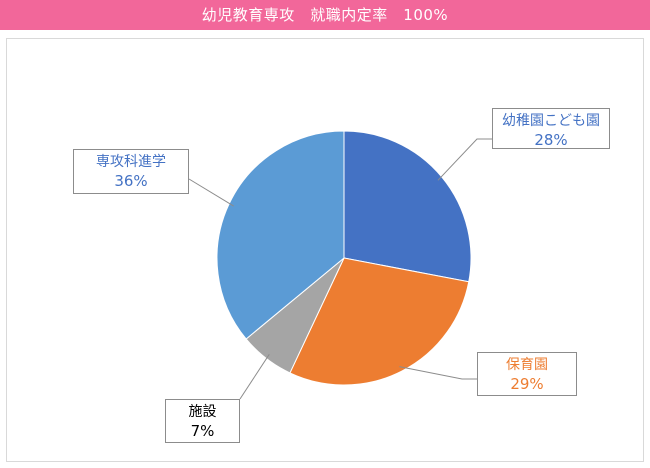 Image resolution: width=650 pixels, height=468 pixels. Describe the element at coordinates (254, 377) in the screenshot. I see `leader-facility` at that location.